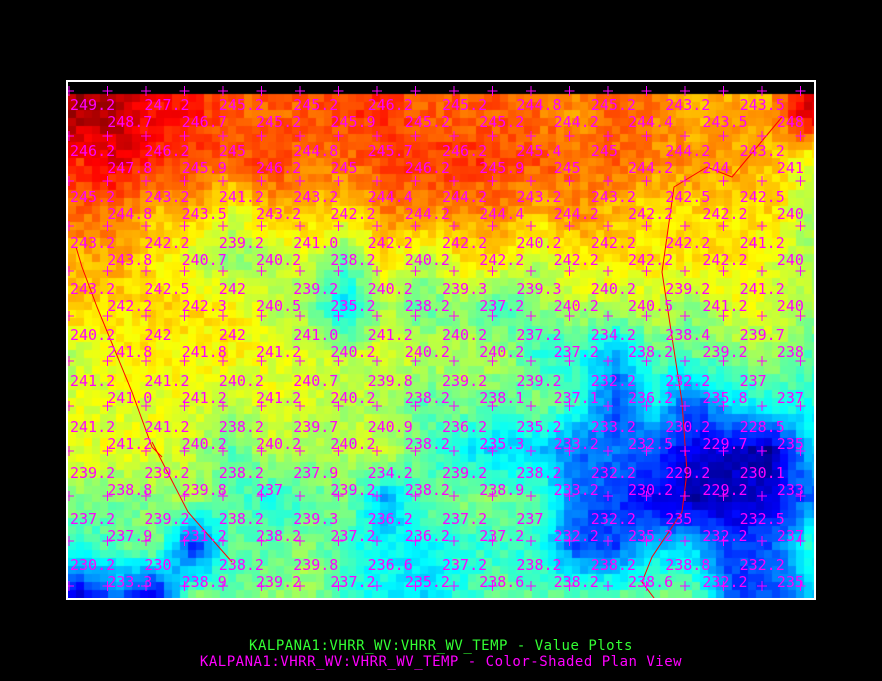 The width and height of the screenshot is (882, 681). Describe the element at coordinates (464, 427) in the screenshot. I see `value-label: 236.2` at that location.